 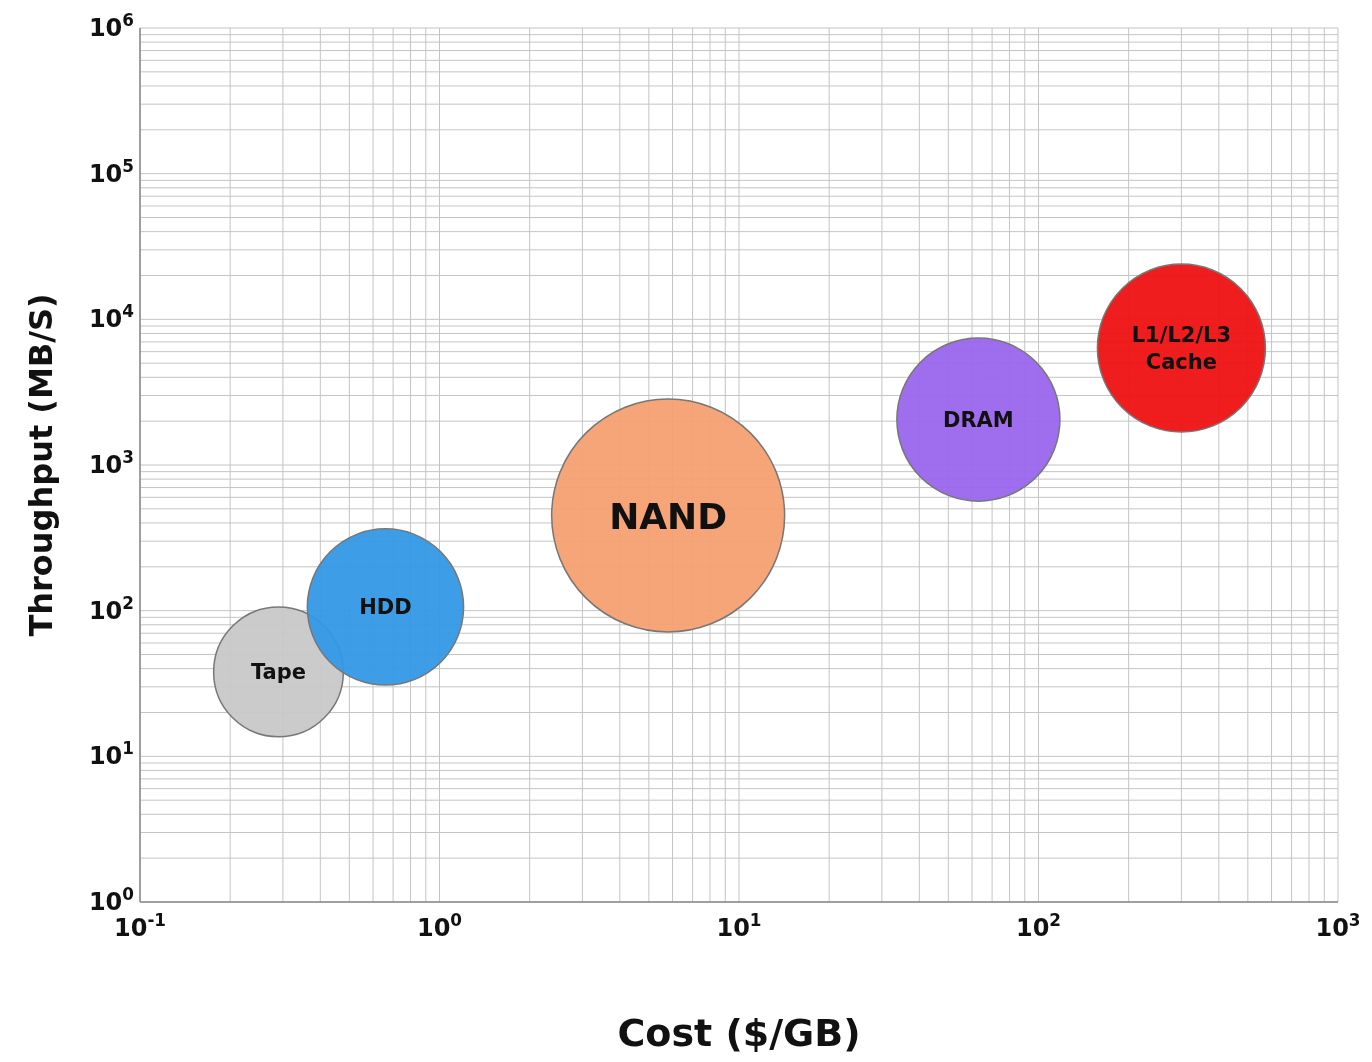 I want to click on y-tick-label: 10$^{6}$, so click(x=111, y=26).